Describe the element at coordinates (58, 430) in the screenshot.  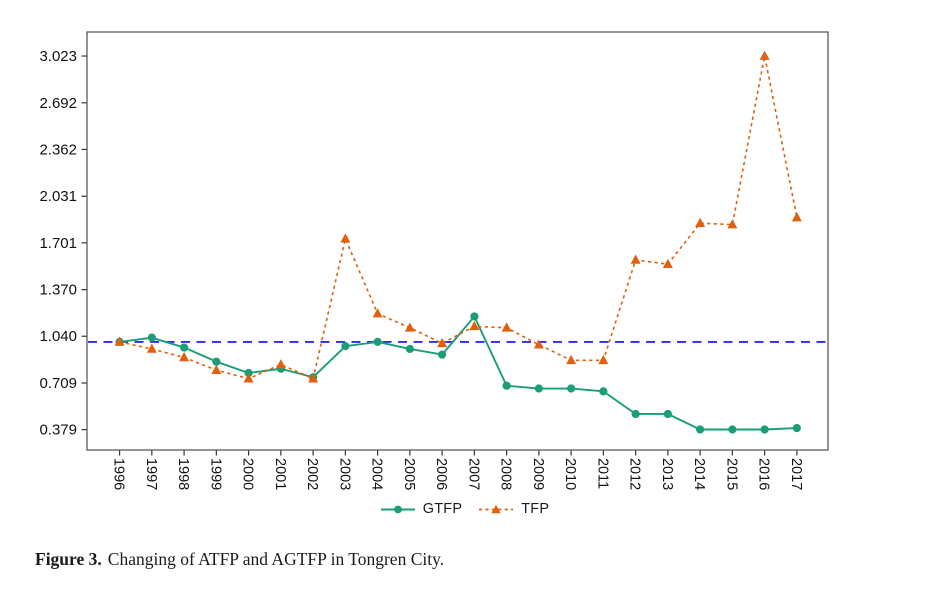
I see `svg-text: 0.379` at that location.